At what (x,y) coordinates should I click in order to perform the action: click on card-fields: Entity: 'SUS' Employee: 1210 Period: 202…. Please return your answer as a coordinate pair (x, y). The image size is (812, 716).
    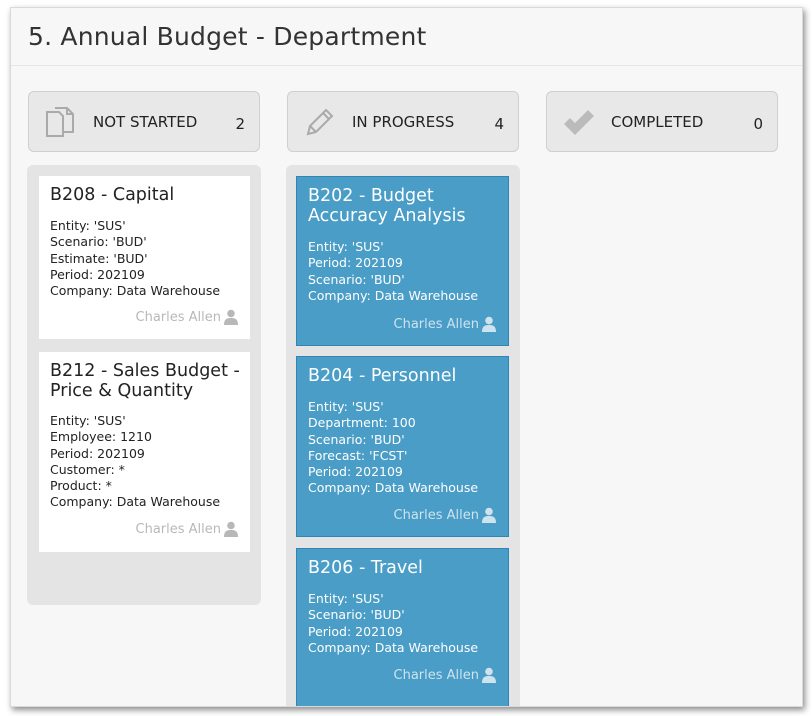
    Looking at the image, I should click on (135, 462).